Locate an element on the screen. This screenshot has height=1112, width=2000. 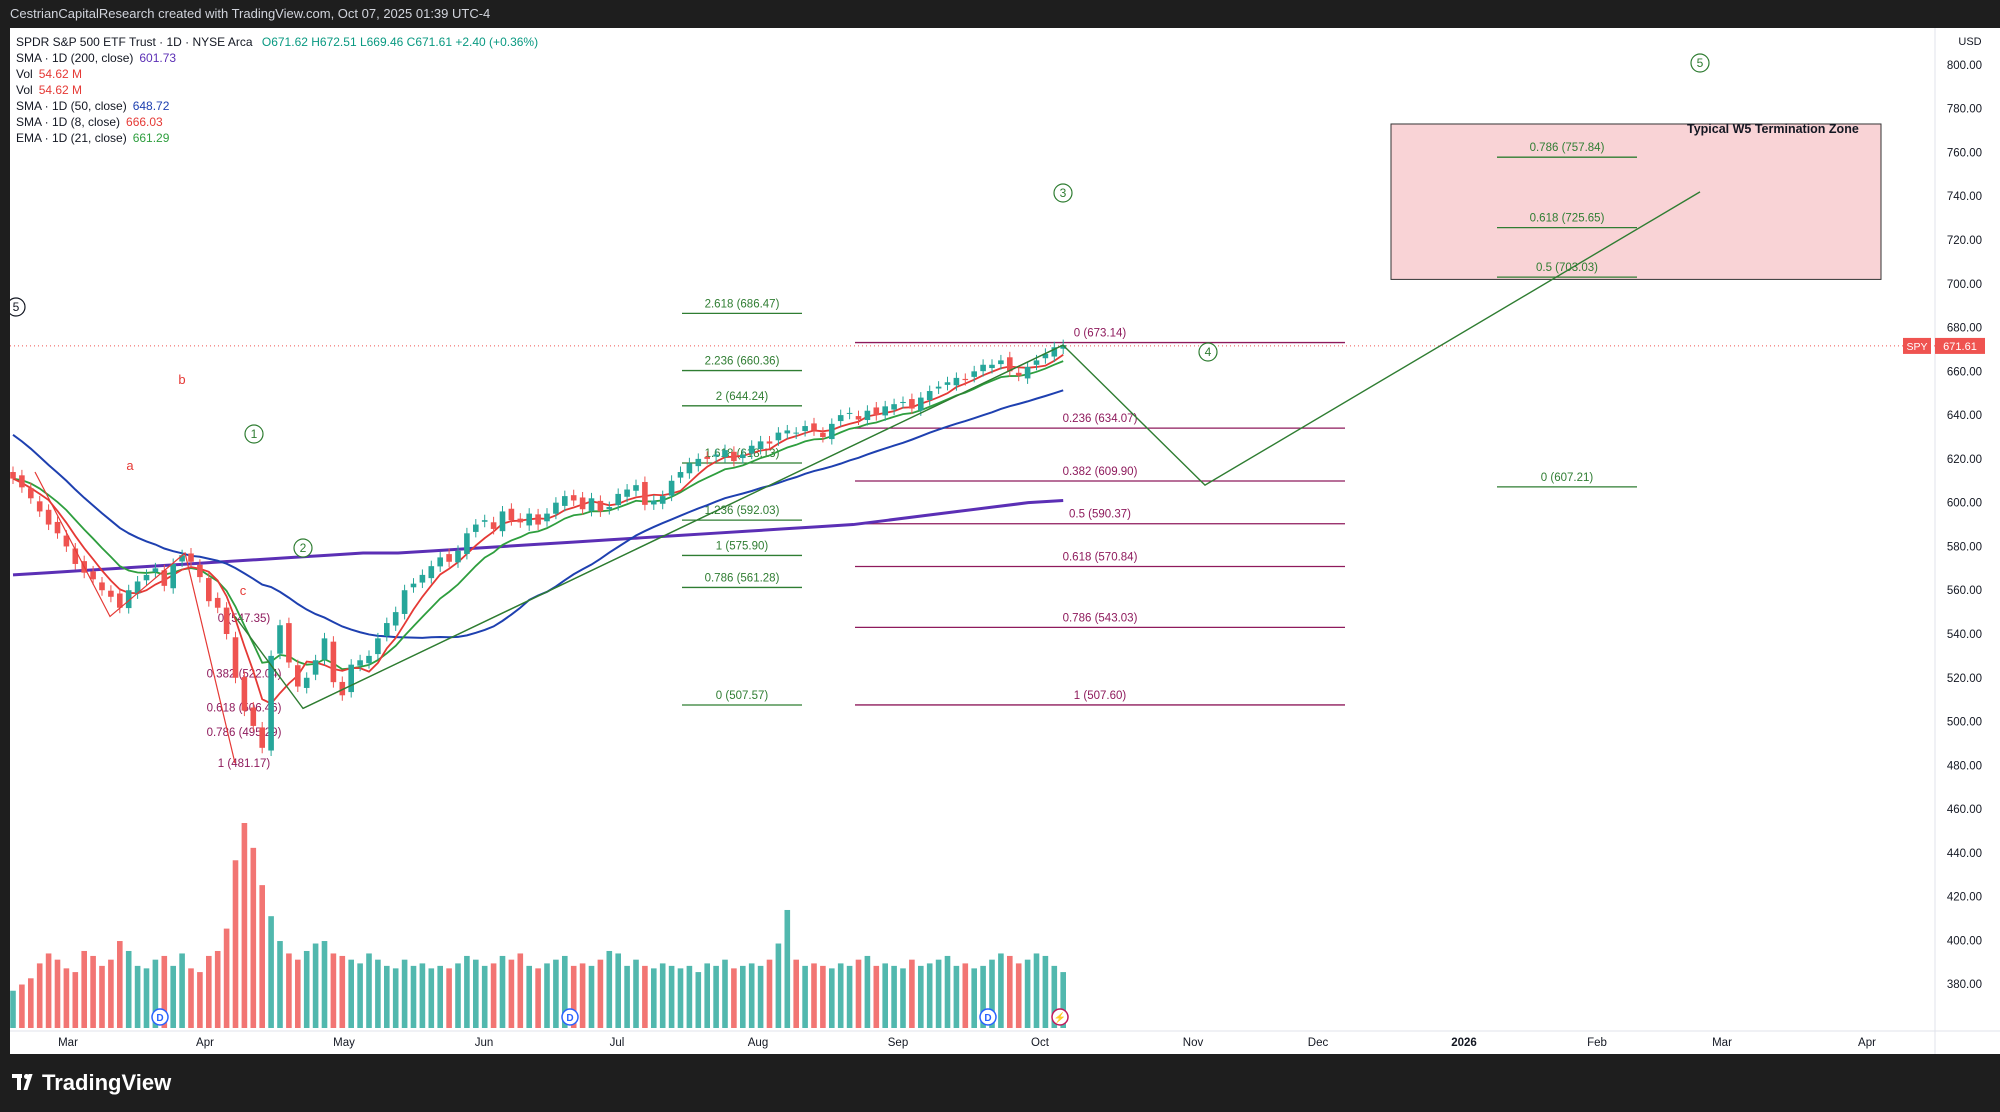
price-tick-label: 580.00 is located at coordinates (1964, 547).